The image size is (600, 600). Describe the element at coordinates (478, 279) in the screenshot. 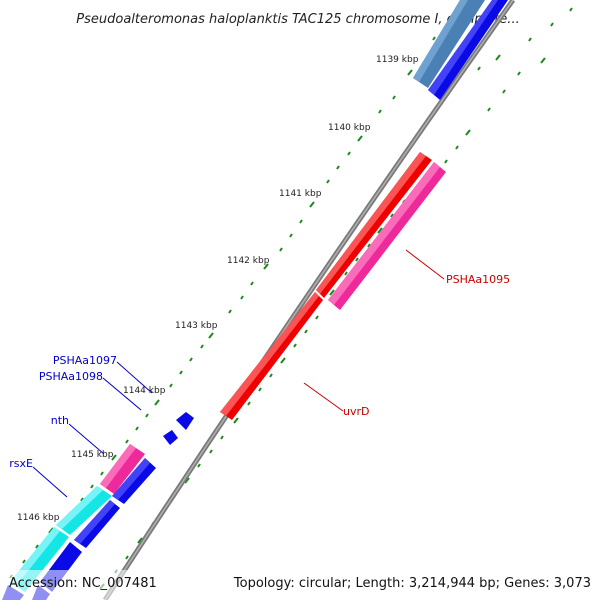

I see `gene-label-PSHAa1095: PSHAa1095` at that location.